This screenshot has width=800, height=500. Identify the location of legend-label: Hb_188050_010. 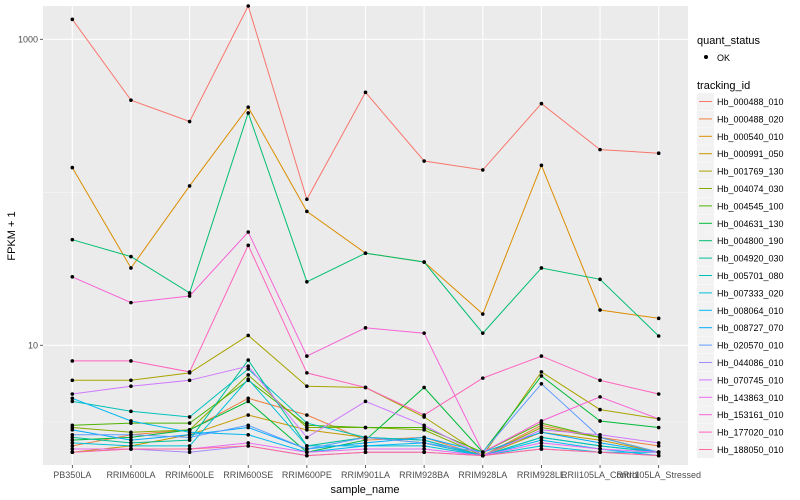
(750, 450).